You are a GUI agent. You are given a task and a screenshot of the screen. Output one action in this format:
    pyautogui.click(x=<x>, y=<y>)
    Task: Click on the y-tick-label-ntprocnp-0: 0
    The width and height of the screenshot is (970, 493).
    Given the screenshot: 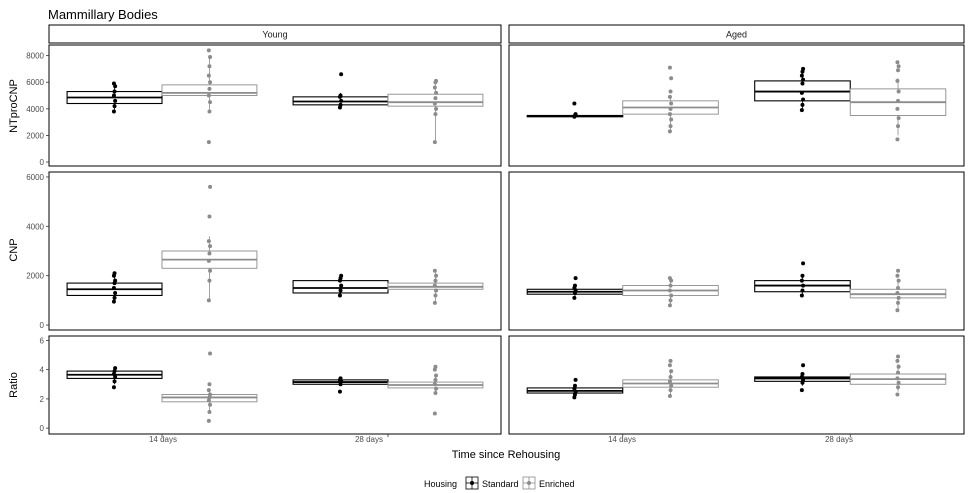 What is the action you would take?
    pyautogui.click(x=42, y=162)
    